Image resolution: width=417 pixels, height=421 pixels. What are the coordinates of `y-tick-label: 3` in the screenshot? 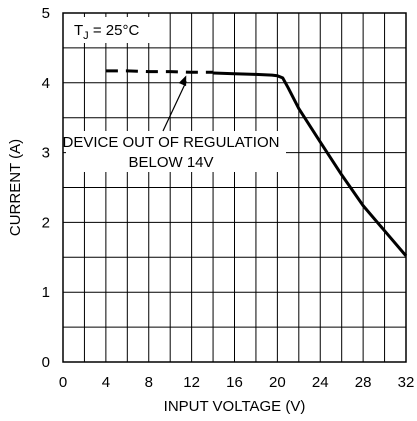 It's located at (46, 153).